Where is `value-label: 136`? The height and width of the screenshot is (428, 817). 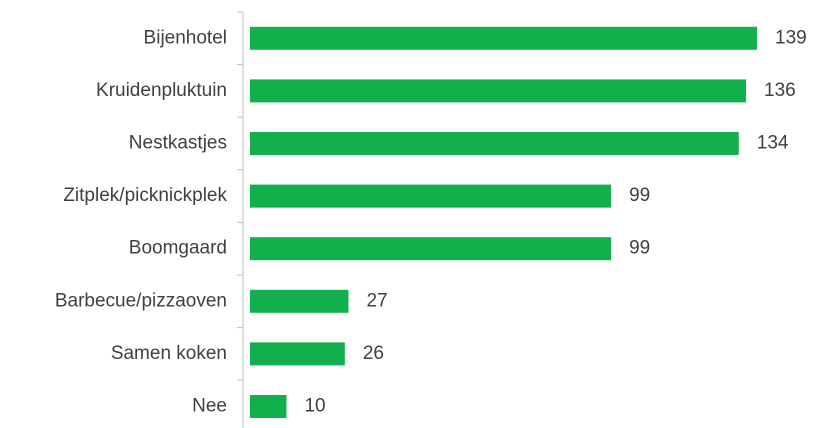 value-label: 136 is located at coordinates (780, 90).